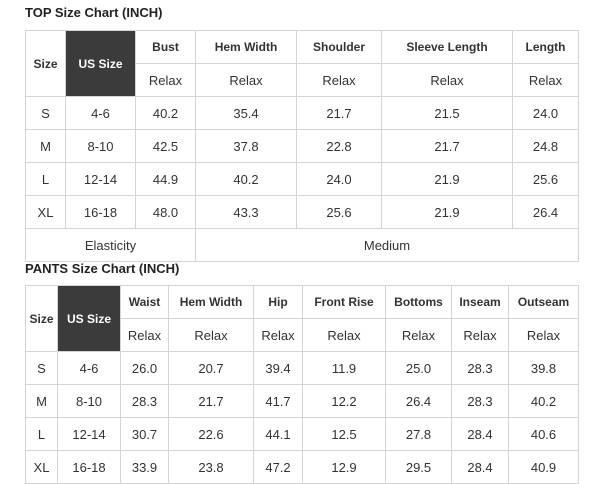 The width and height of the screenshot is (600, 484). What do you see at coordinates (165, 47) in the screenshot?
I see `column-header: Bust` at bounding box center [165, 47].